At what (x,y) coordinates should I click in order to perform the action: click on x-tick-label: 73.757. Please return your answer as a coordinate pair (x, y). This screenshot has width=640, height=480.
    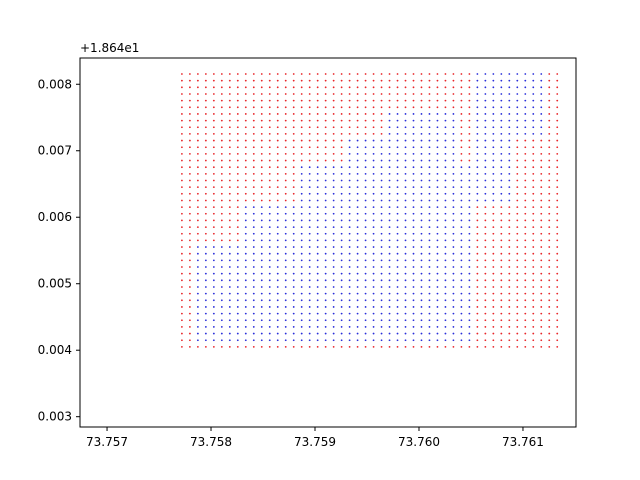
    Looking at the image, I should click on (107, 442).